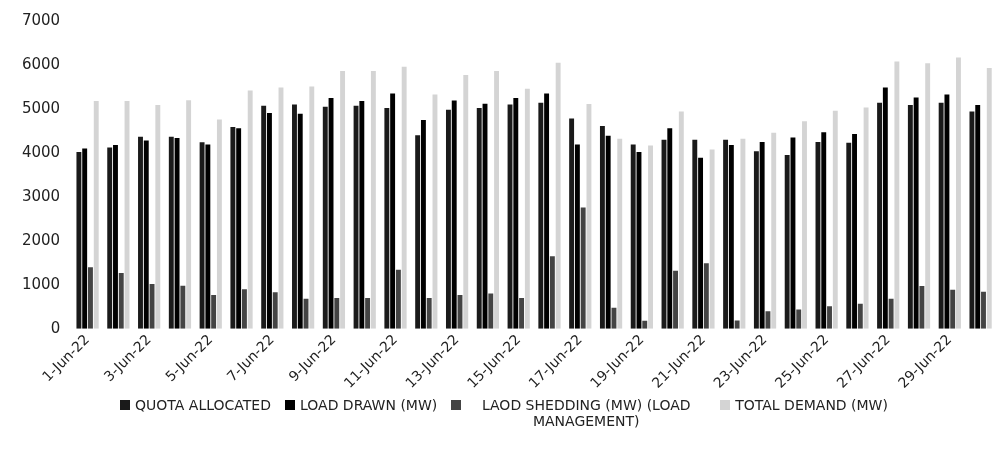  What do you see at coordinates (586, 413) in the screenshot?
I see `legend-label: LAOD SHEDDING (MW) (LOAD MANAGEMENT)` at bounding box center [586, 413].